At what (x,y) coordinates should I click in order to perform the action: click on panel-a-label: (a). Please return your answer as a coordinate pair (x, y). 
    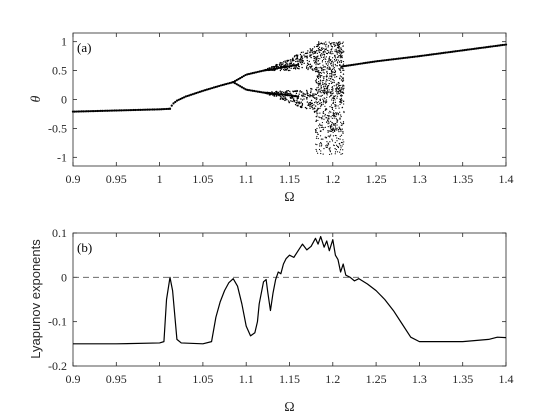
    Looking at the image, I should click on (84, 47).